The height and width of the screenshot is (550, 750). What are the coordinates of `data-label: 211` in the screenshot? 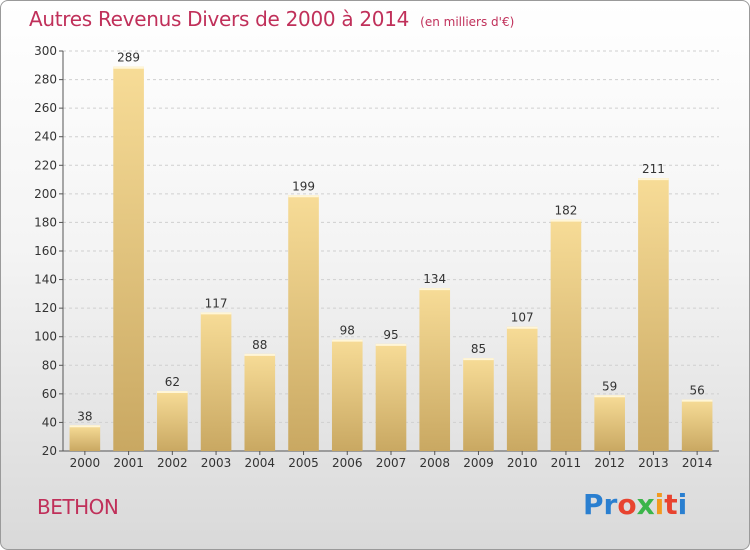 It's located at (653, 169).